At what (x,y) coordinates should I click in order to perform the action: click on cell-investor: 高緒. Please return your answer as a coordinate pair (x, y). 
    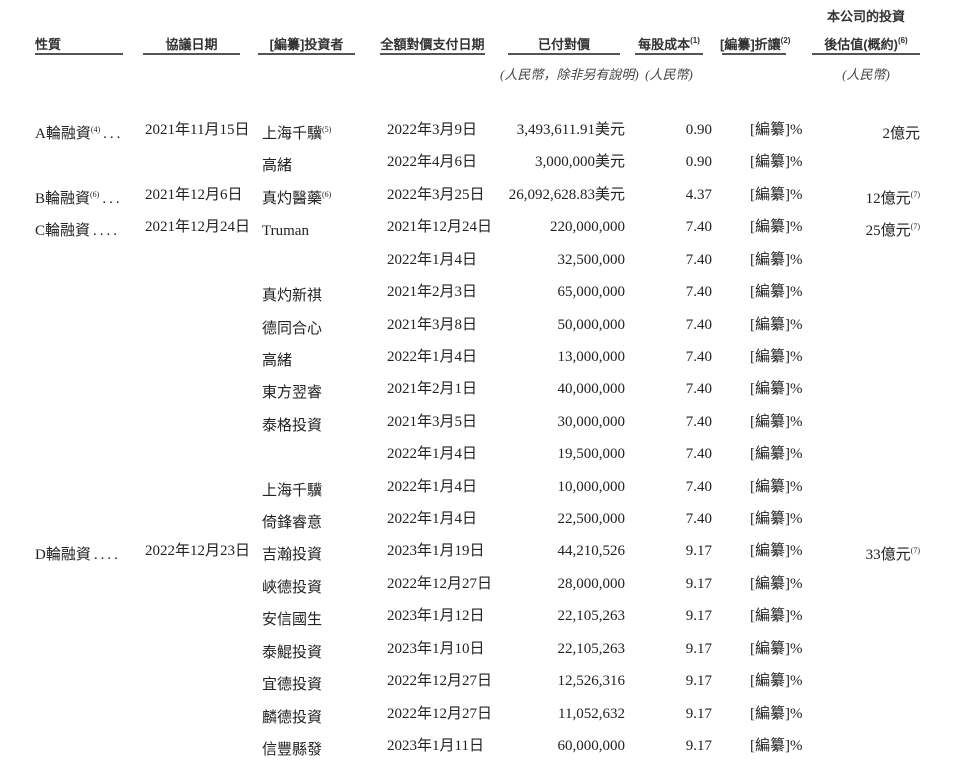
    Looking at the image, I should click on (277, 360).